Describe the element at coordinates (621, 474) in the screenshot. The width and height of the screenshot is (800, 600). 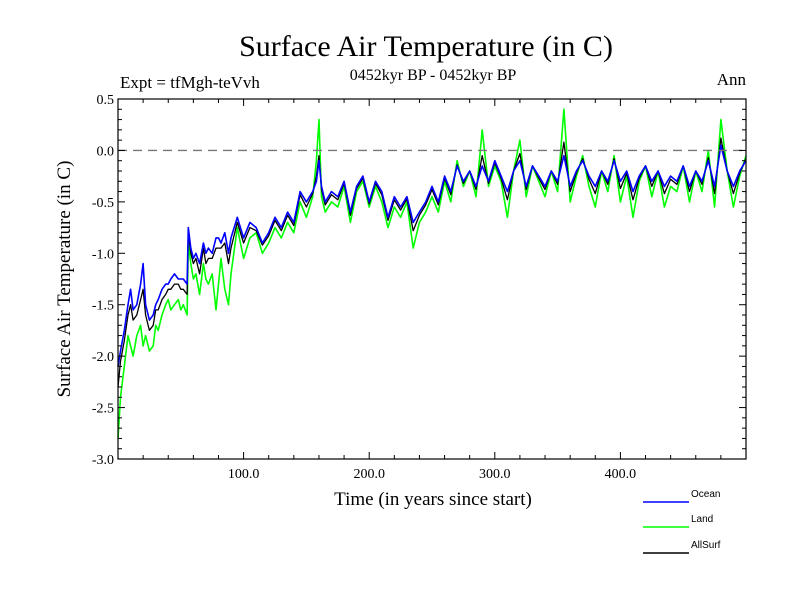
I see `x-tick-label: 400.0` at that location.